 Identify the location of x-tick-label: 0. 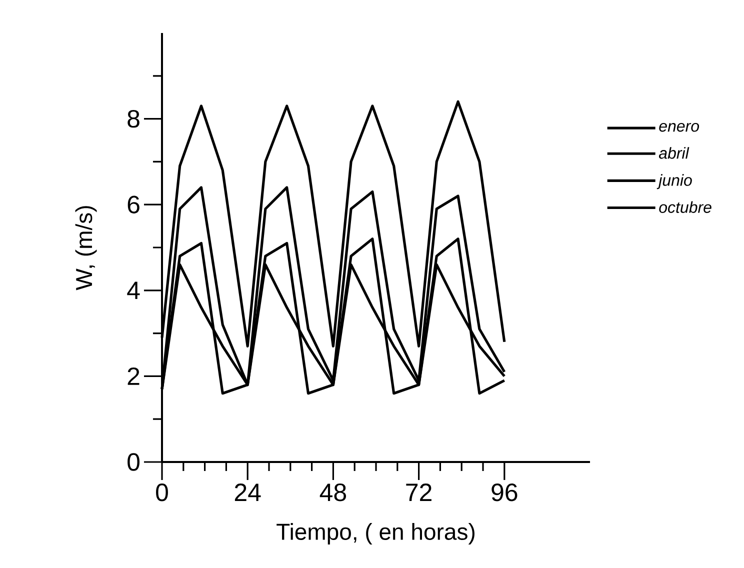
(162, 493).